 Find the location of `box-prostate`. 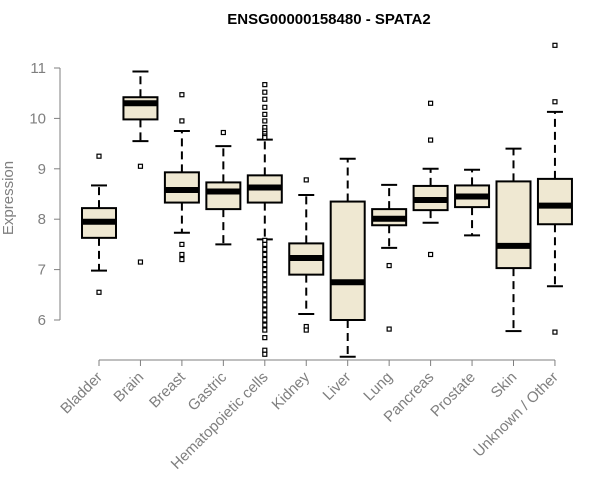

box-prostate is located at coordinates (472, 202).